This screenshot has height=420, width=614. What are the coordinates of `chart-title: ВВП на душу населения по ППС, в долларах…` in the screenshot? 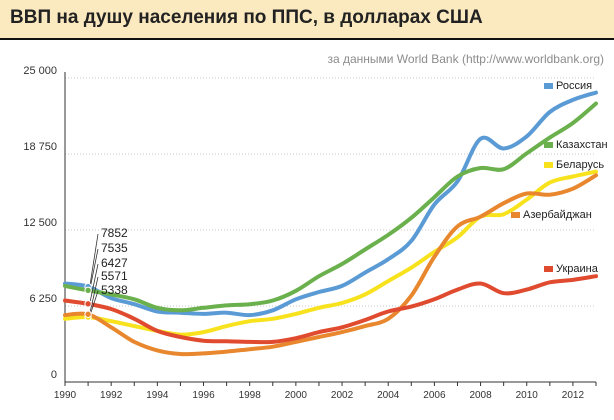 It's located at (246, 17).